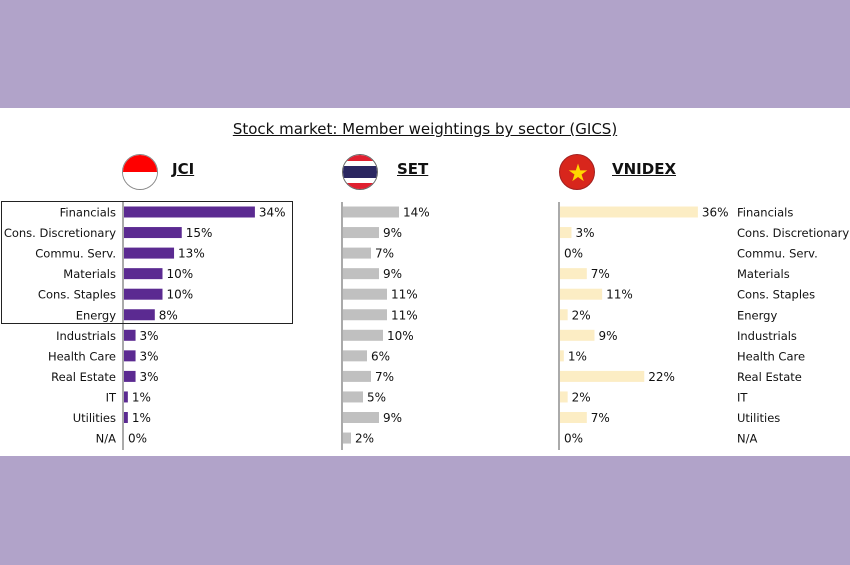 The image size is (850, 565). I want to click on data-label: 15%, so click(199, 233).